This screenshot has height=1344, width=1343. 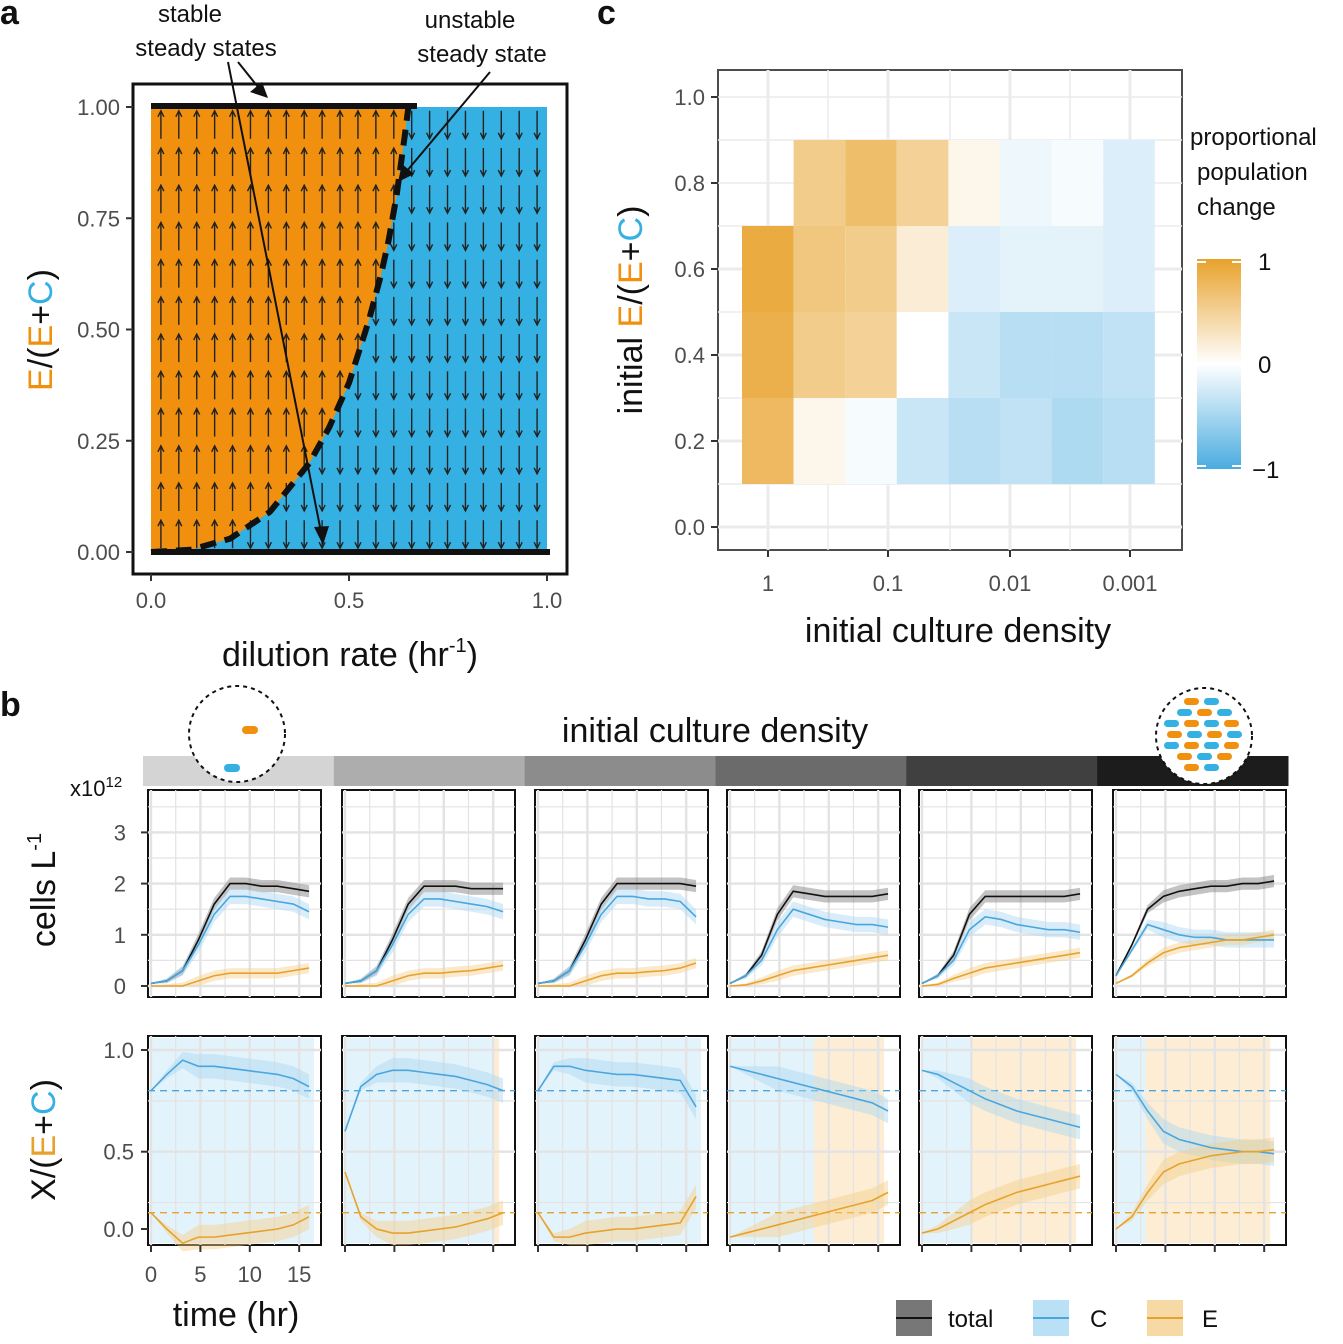 I want to click on panel-a-y-ticks: 0.00 0.25 0.50 0.75 1.00, so click(x=105, y=330).